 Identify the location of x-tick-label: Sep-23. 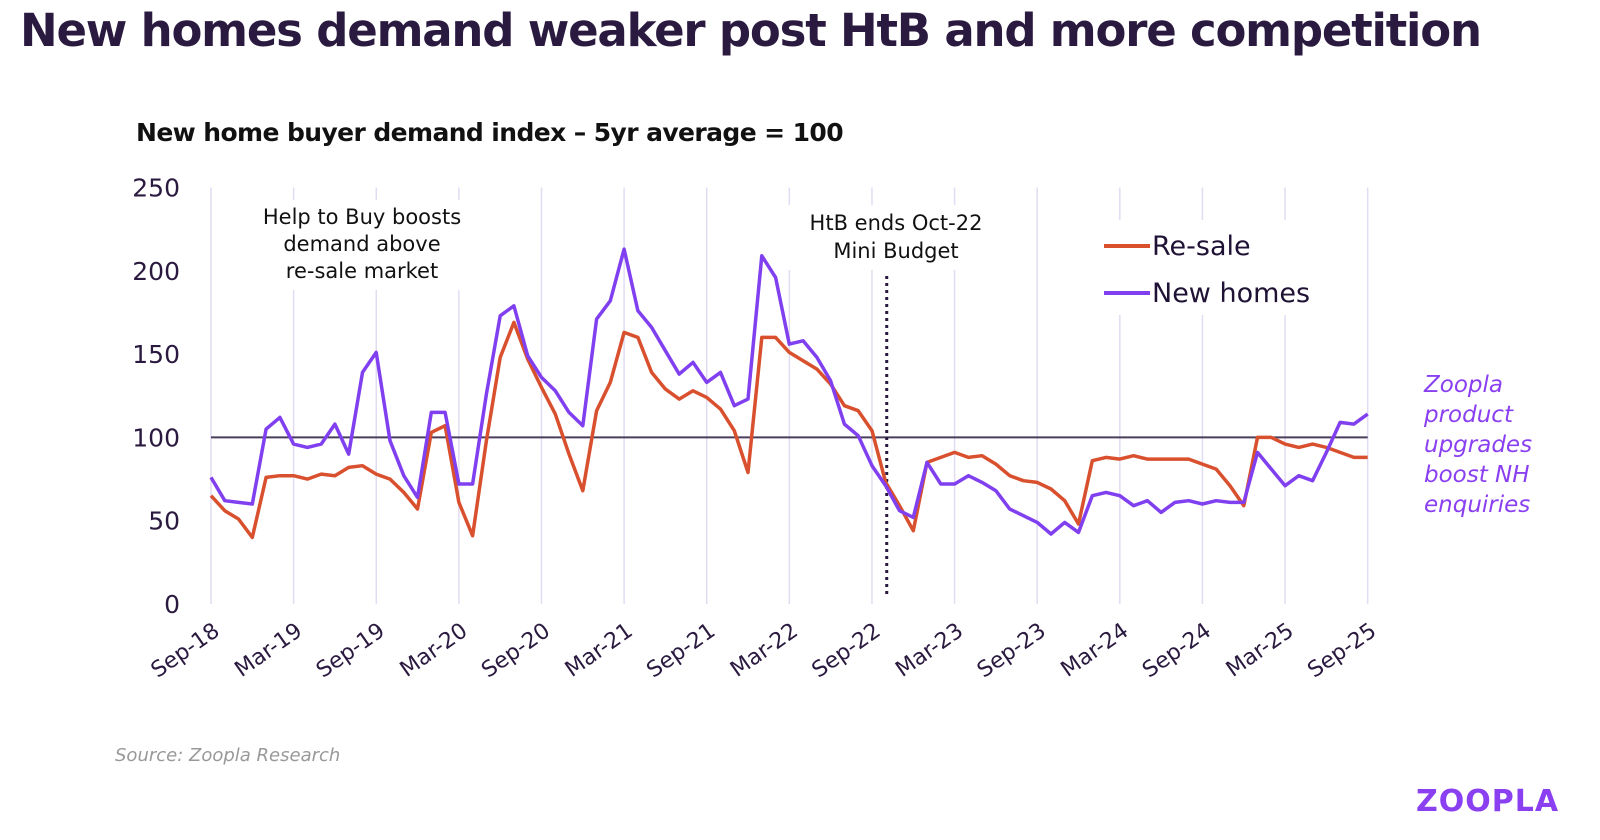
(1012, 650).